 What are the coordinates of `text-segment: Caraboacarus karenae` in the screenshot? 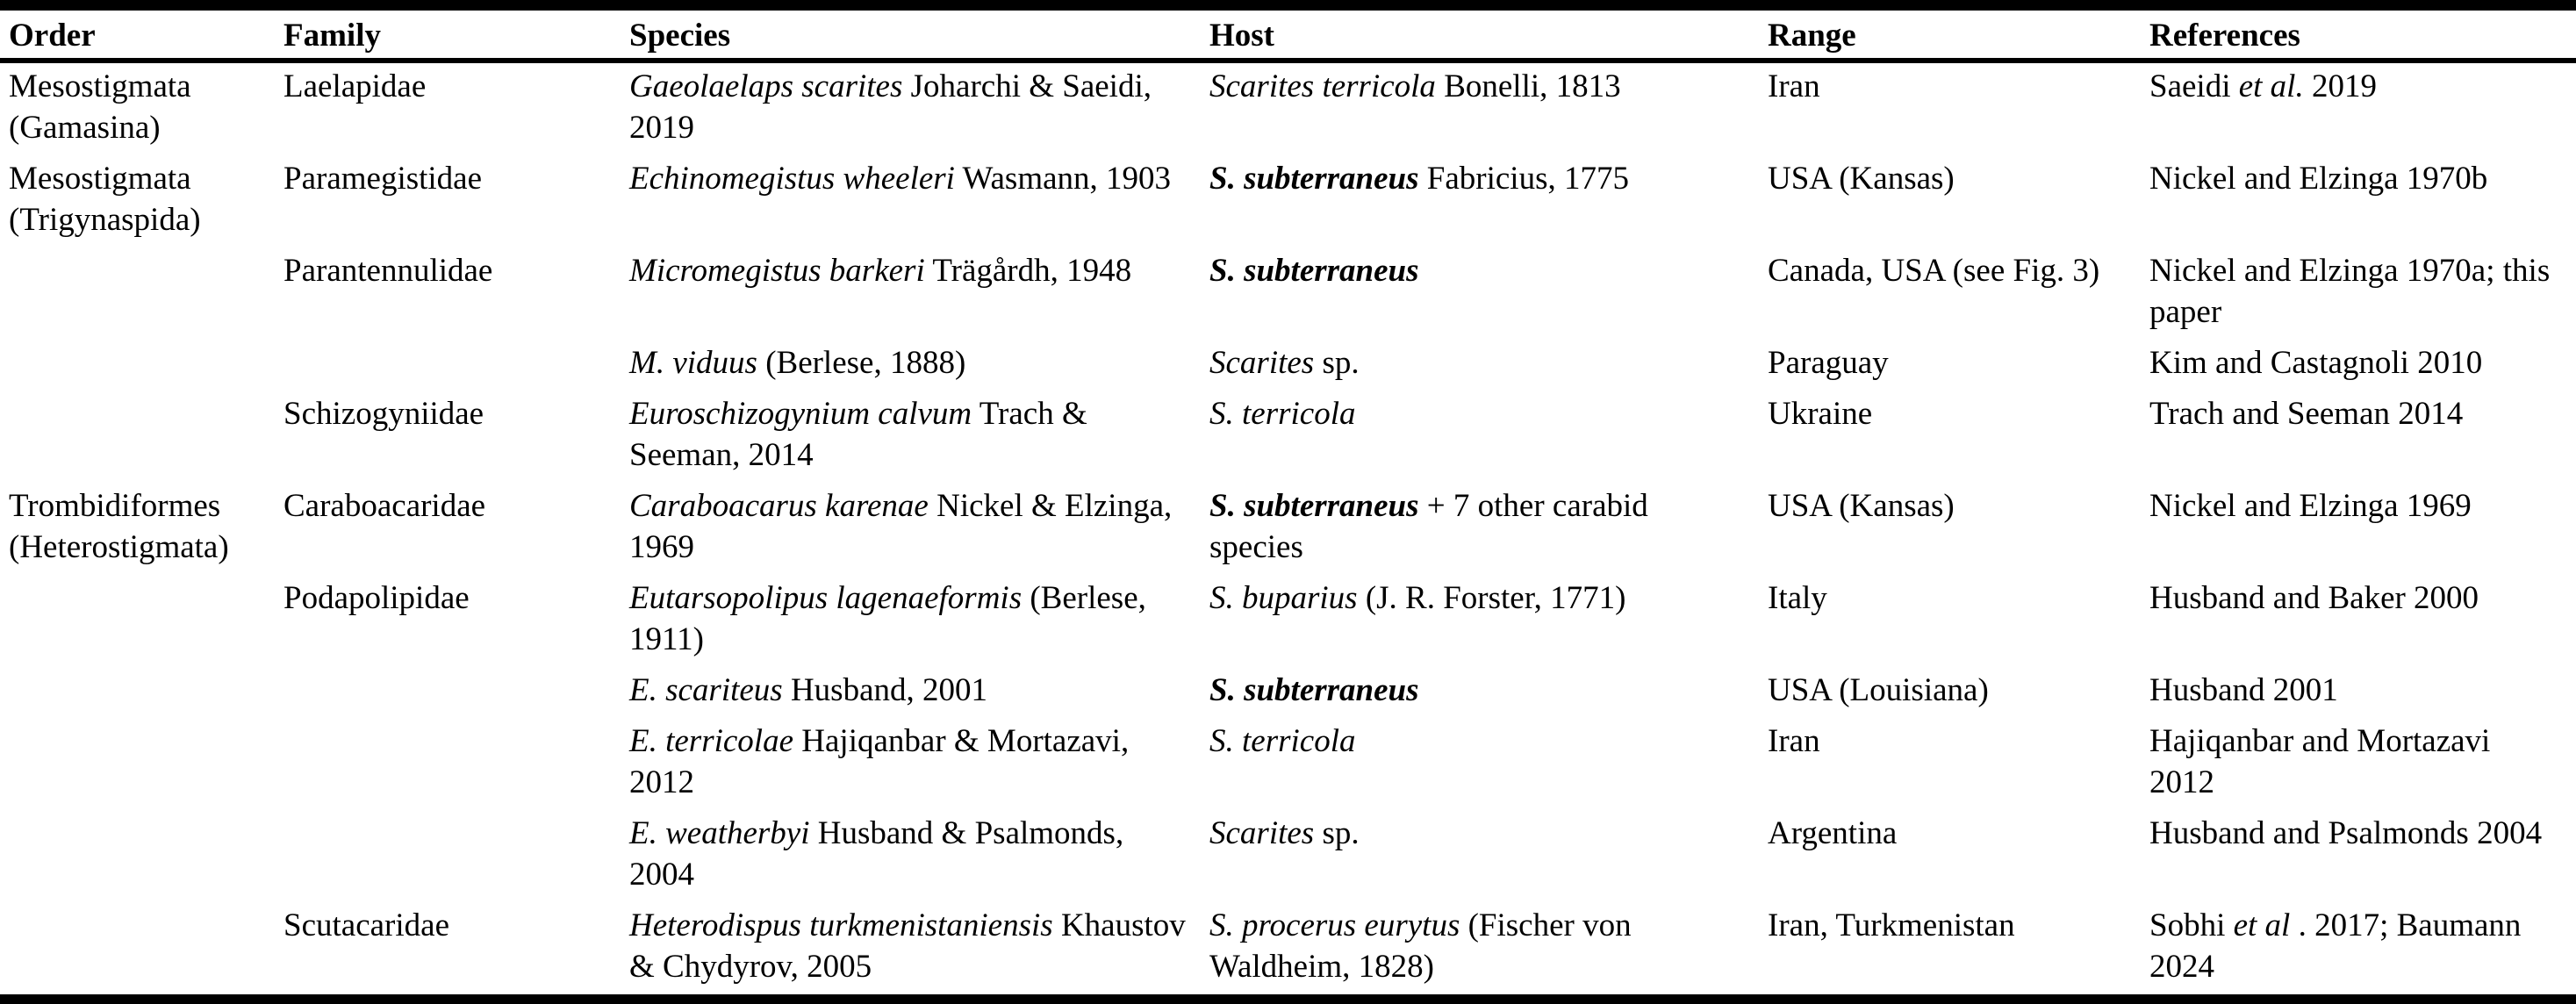 It's located at (779, 506).